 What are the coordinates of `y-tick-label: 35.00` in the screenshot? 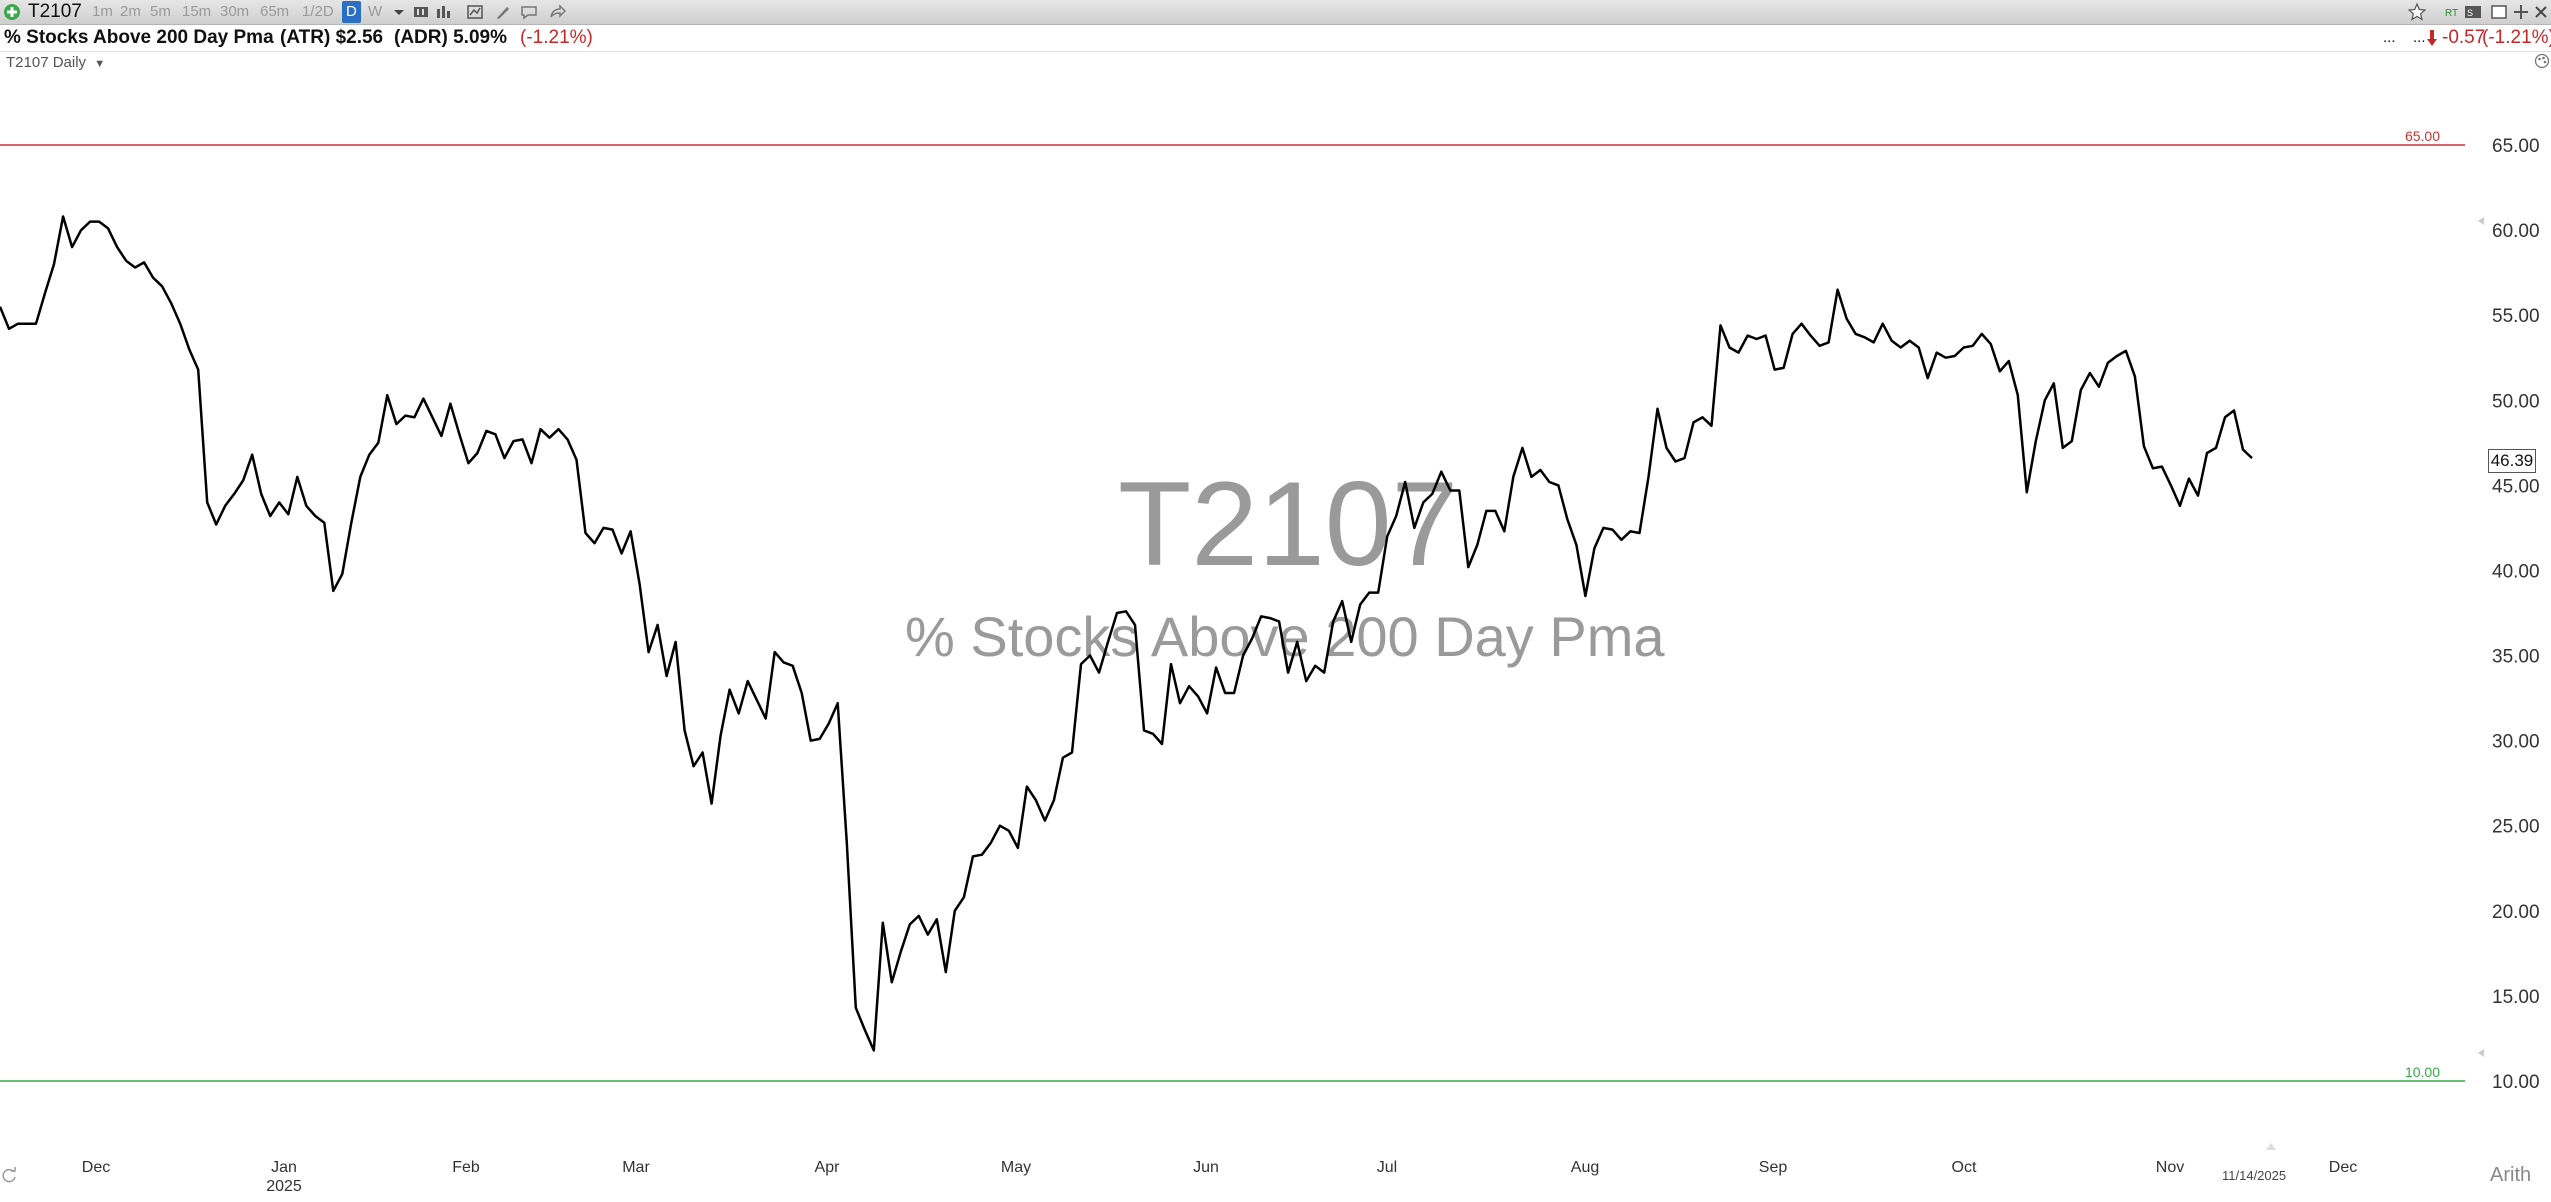 It's located at (2516, 657).